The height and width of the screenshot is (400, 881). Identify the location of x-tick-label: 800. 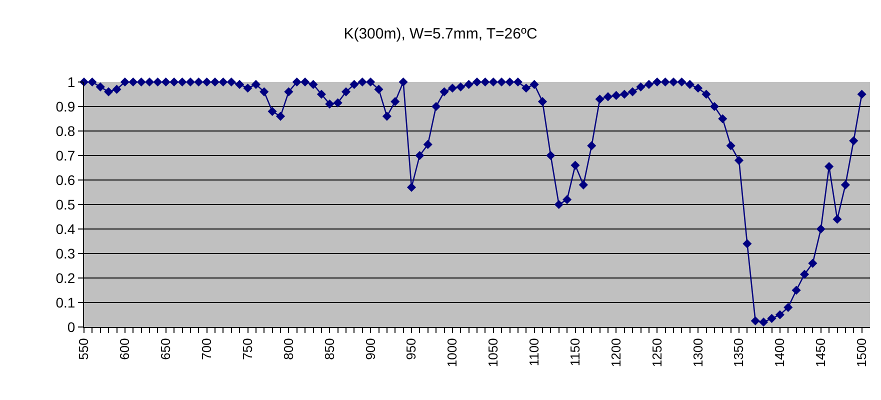
(288, 349).